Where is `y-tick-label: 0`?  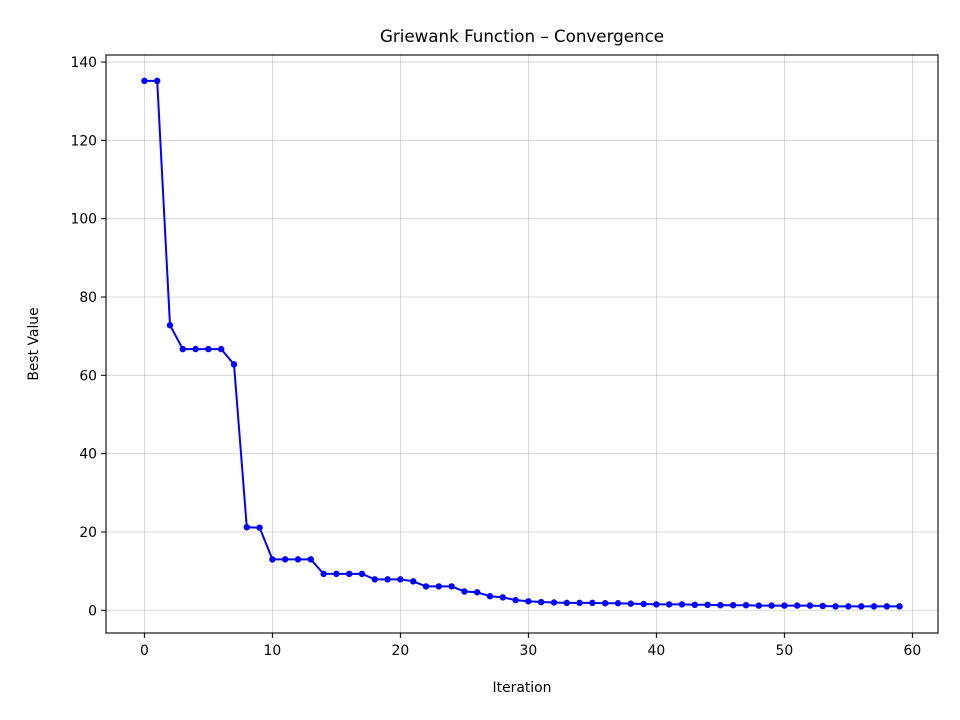 y-tick-label: 0 is located at coordinates (92, 611).